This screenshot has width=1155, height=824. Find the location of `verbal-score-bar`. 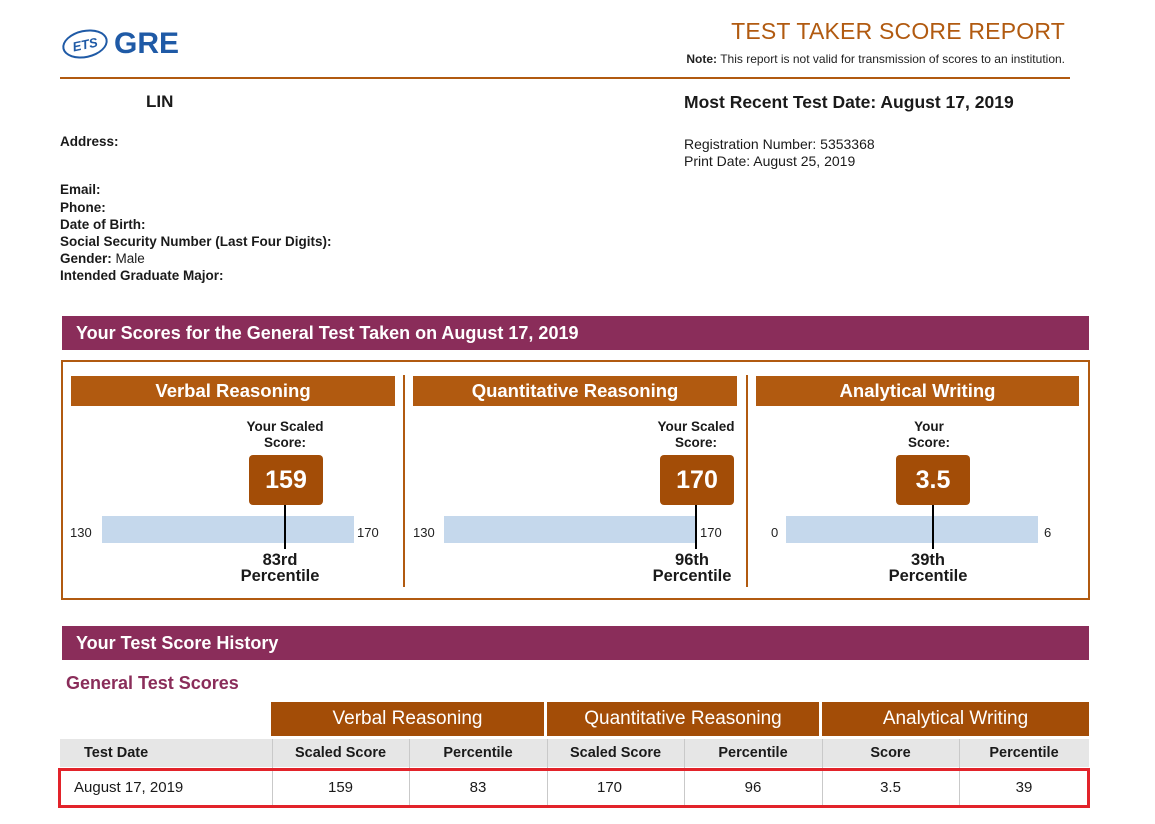

verbal-score-bar is located at coordinates (228, 529).